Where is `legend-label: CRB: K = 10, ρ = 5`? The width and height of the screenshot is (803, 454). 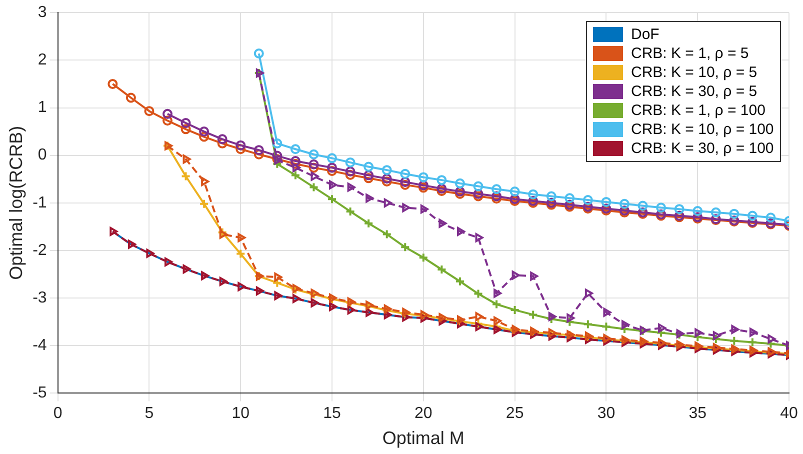 legend-label: CRB: K = 10, ρ = 5 is located at coordinates (694, 72).